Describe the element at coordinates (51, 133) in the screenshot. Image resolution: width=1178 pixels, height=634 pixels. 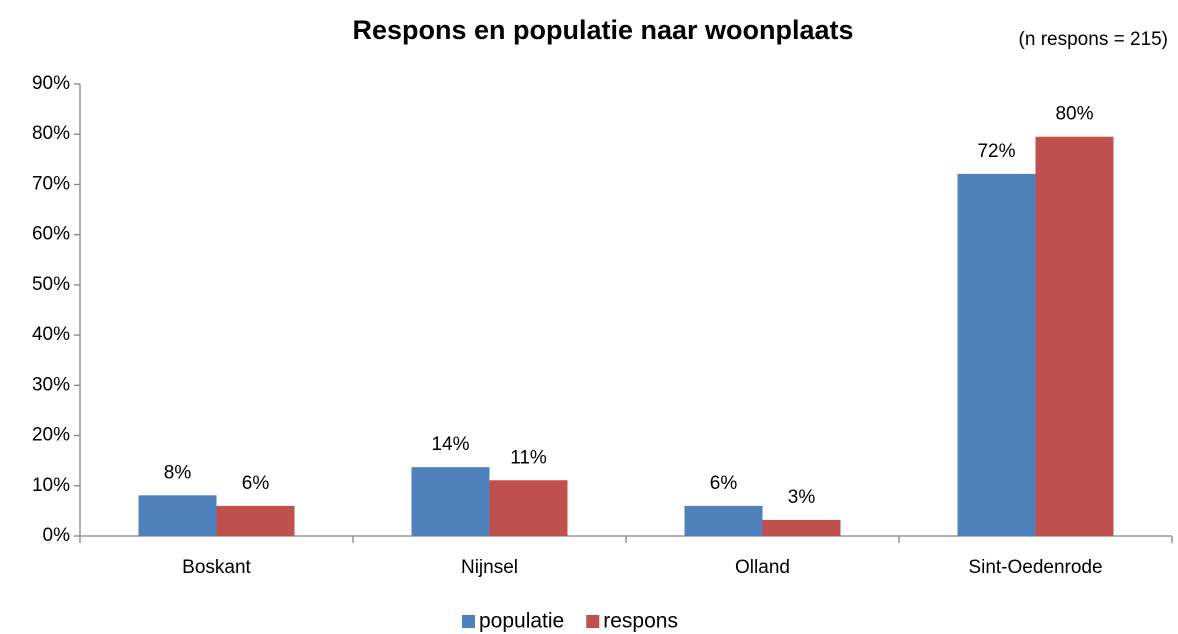
I see `y-tick-label: 80%` at that location.